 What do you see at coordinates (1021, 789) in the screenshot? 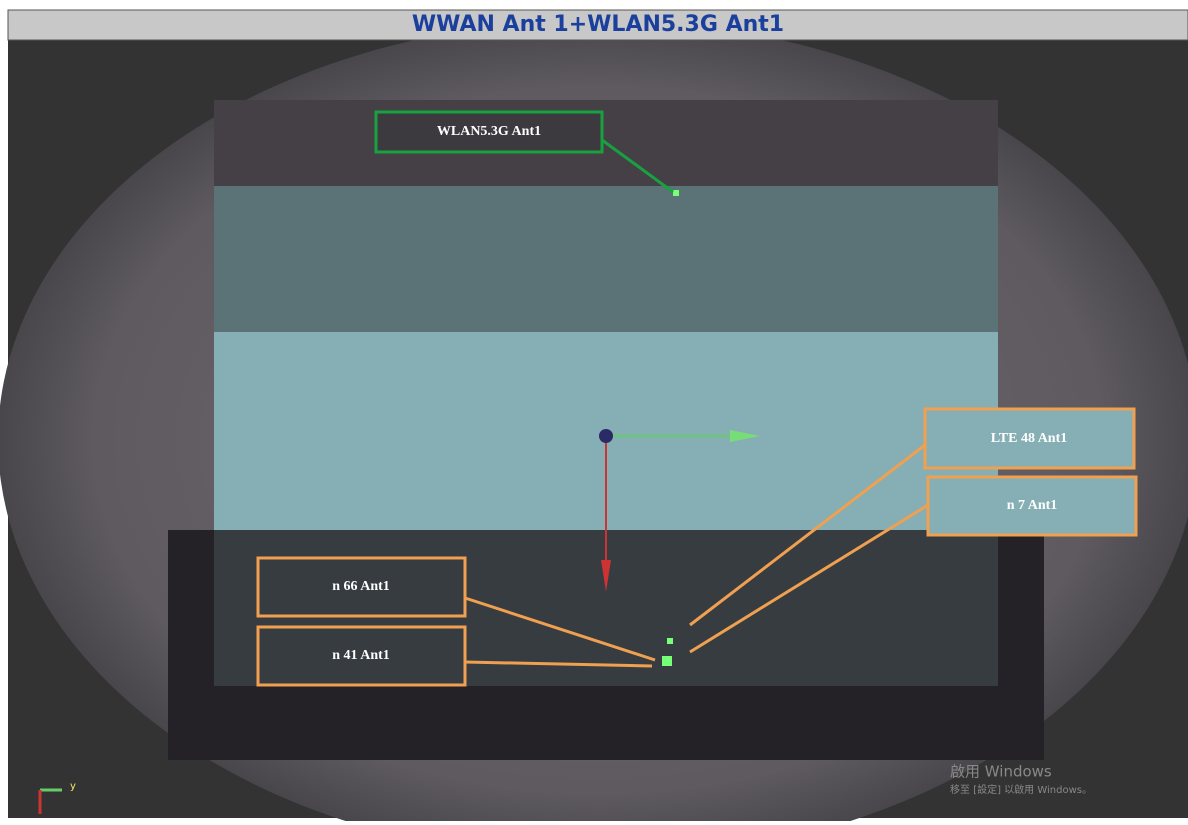
I see `watermark: 移至 [設定] 以啟用 Windows。` at bounding box center [1021, 789].